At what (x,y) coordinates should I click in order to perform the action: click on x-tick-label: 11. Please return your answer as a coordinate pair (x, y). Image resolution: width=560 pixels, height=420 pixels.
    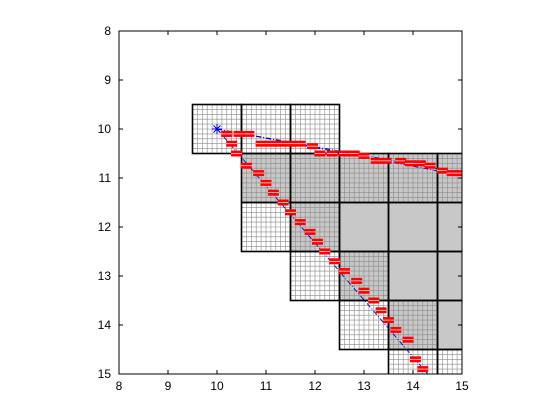
    Looking at the image, I should click on (266, 386).